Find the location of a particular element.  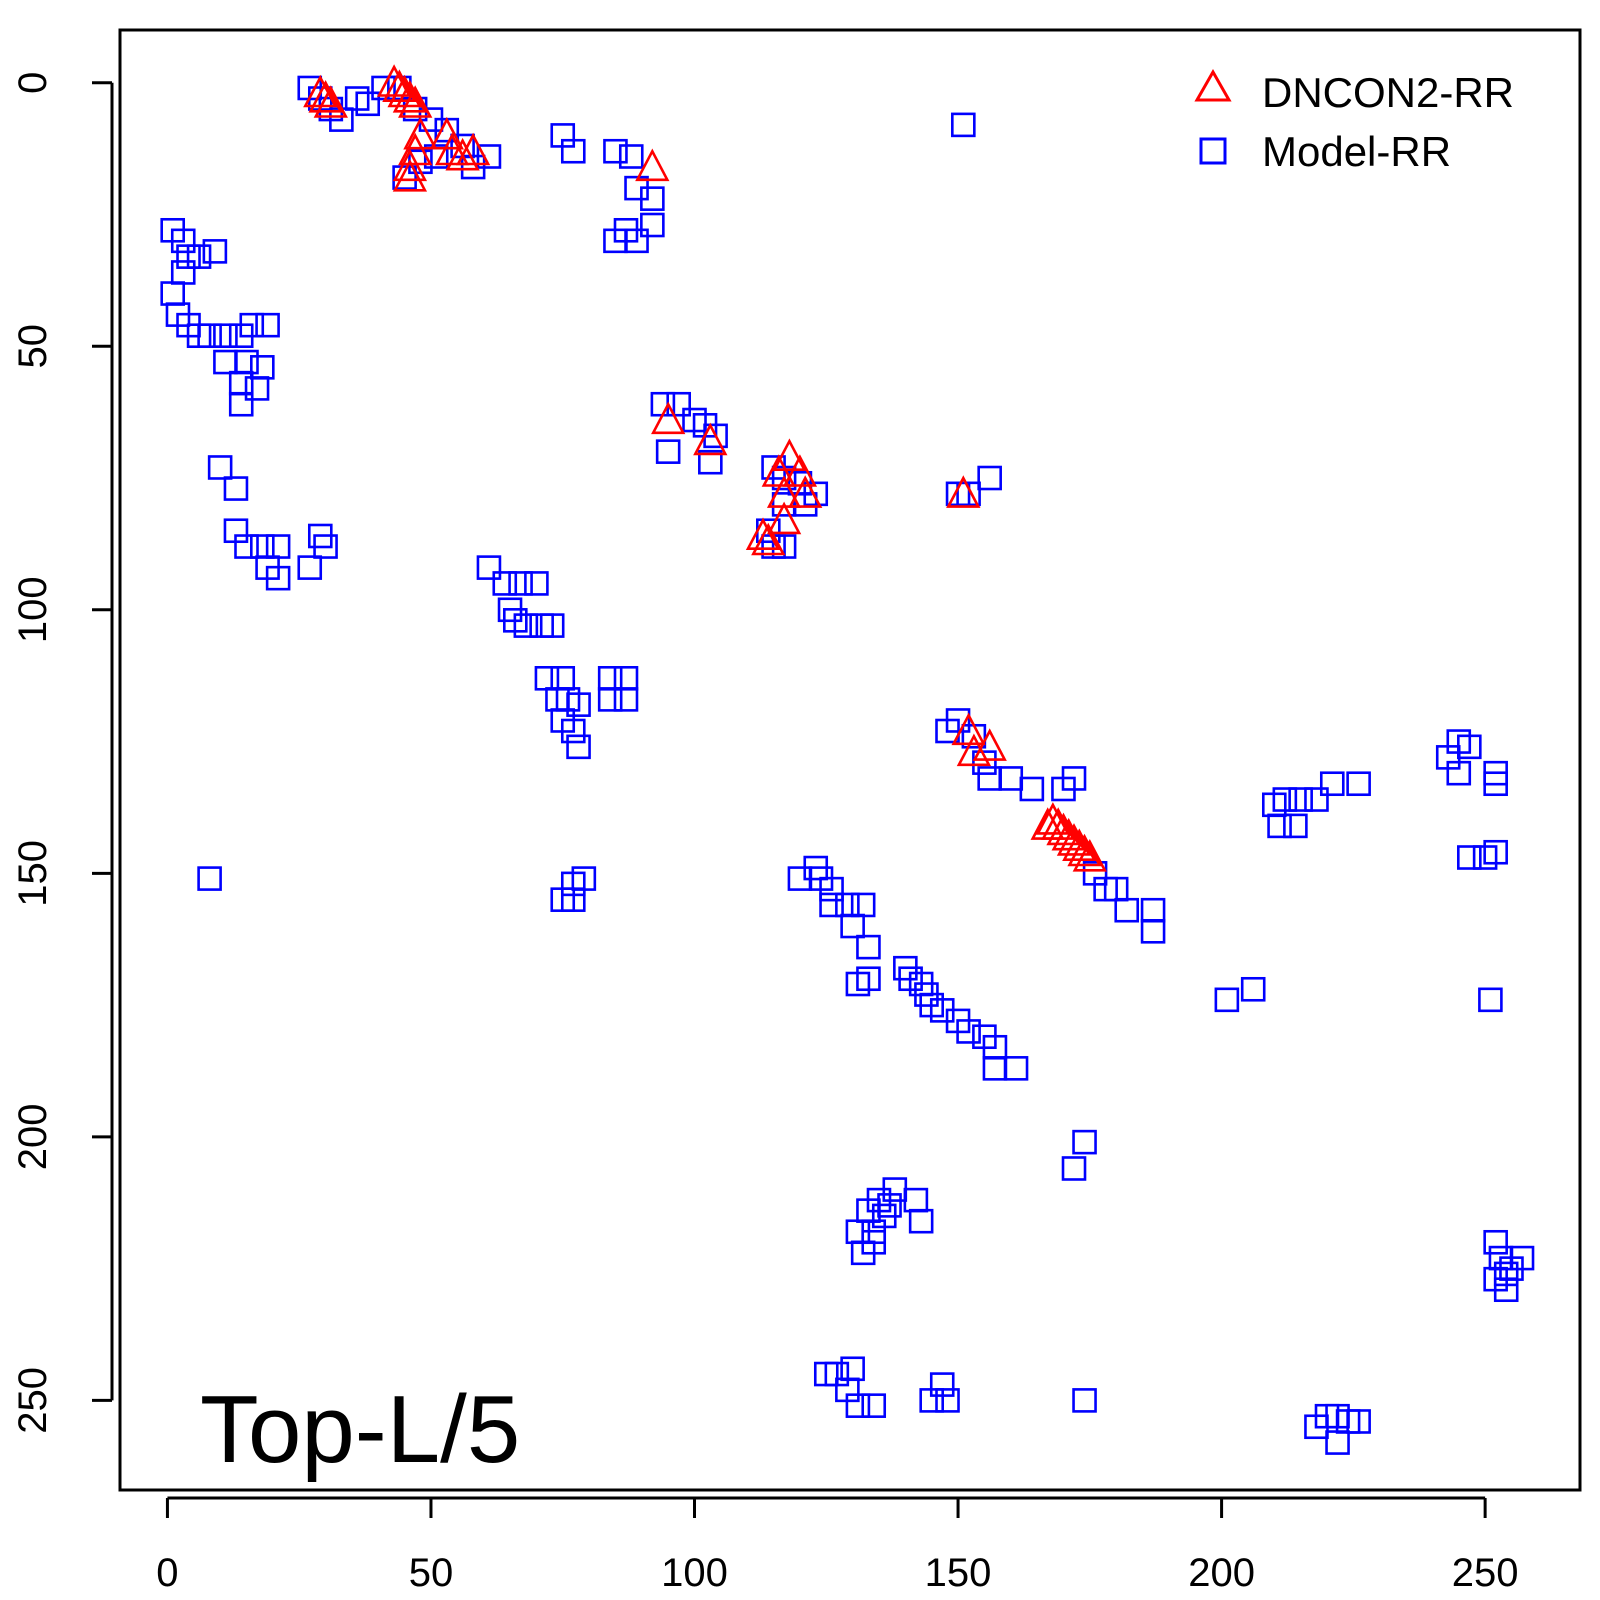

x-axis: 0 50 100 150 200 250 is located at coordinates (837, 1545).